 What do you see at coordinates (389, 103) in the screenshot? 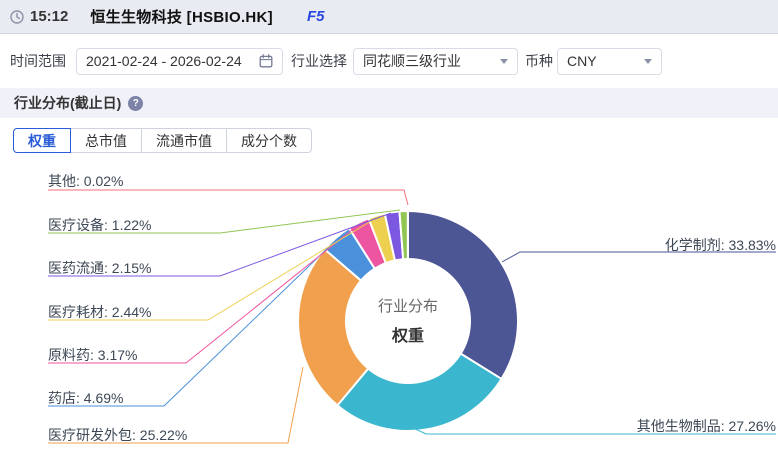
I see `section-header: 行业分布(截止日) ?` at bounding box center [389, 103].